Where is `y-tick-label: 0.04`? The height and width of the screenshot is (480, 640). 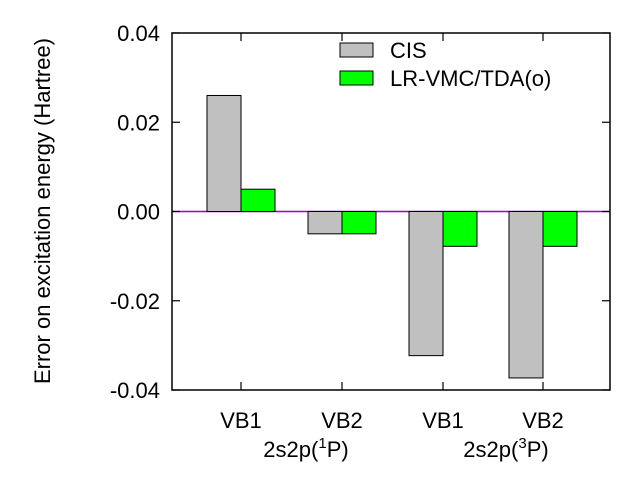
y-tick-label: 0.04 is located at coordinates (138, 33).